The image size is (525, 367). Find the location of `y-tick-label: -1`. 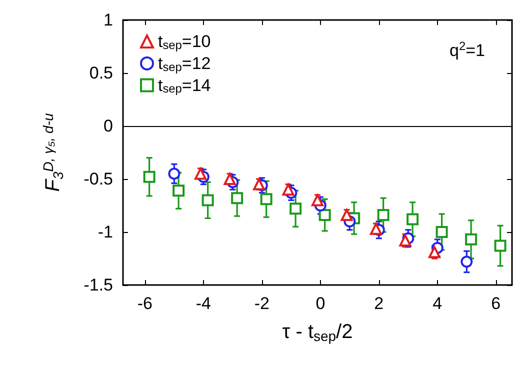

y-tick-label: -1 is located at coordinates (105, 232).